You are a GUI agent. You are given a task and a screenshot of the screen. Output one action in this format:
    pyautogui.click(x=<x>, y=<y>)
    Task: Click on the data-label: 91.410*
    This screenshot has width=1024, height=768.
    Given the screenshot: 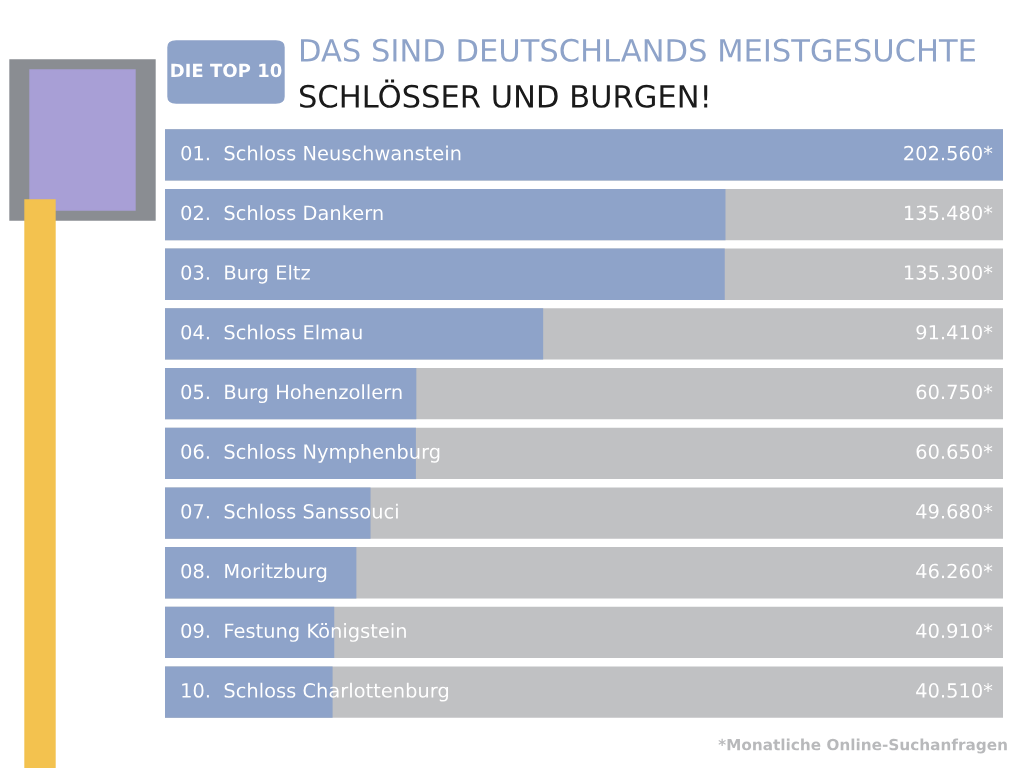 What is the action you would take?
    pyautogui.click(x=954, y=332)
    